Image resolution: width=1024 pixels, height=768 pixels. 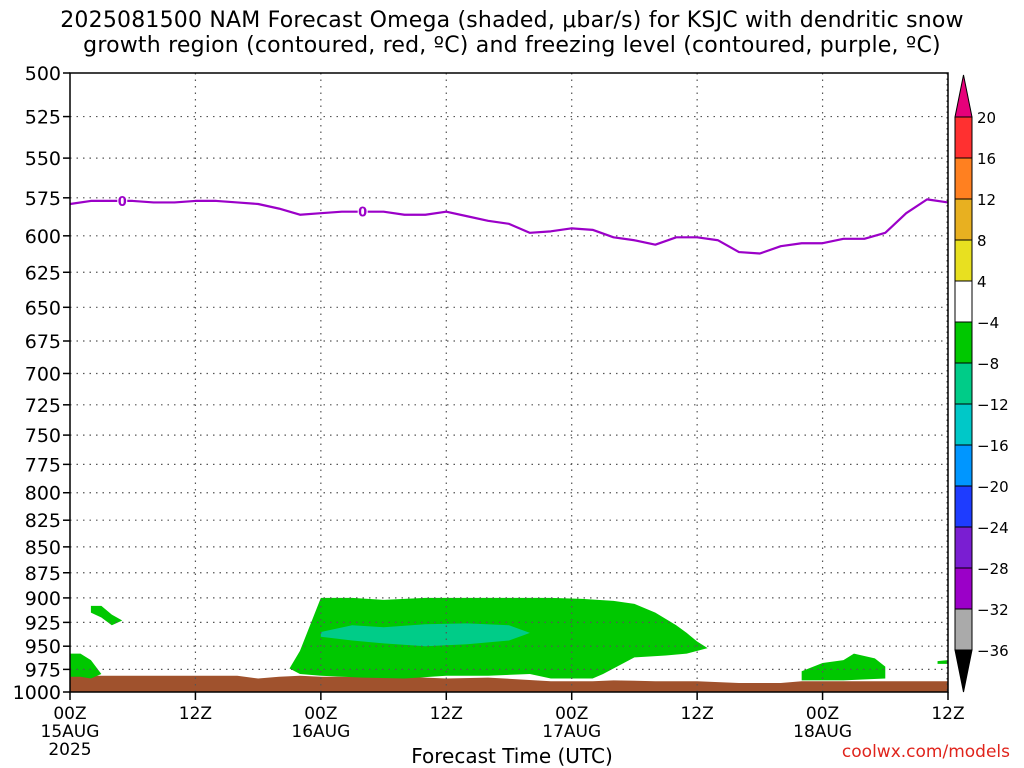 What do you see at coordinates (195, 714) in the screenshot?
I see `x-tick-label-12: 12Z` at bounding box center [195, 714].